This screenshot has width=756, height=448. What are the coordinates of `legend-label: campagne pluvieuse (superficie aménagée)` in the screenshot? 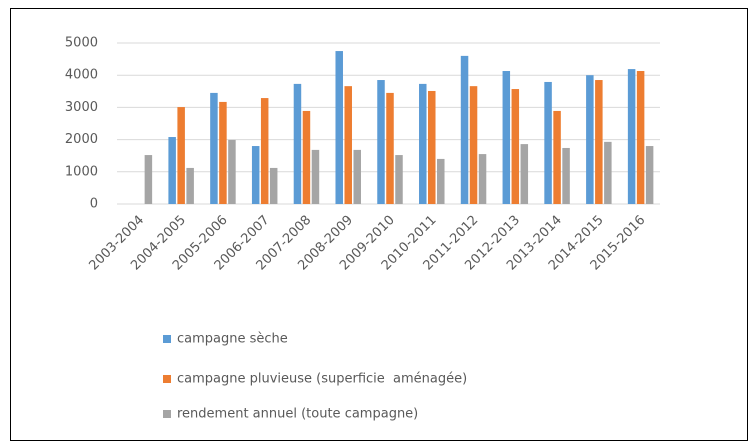 It's located at (322, 379).